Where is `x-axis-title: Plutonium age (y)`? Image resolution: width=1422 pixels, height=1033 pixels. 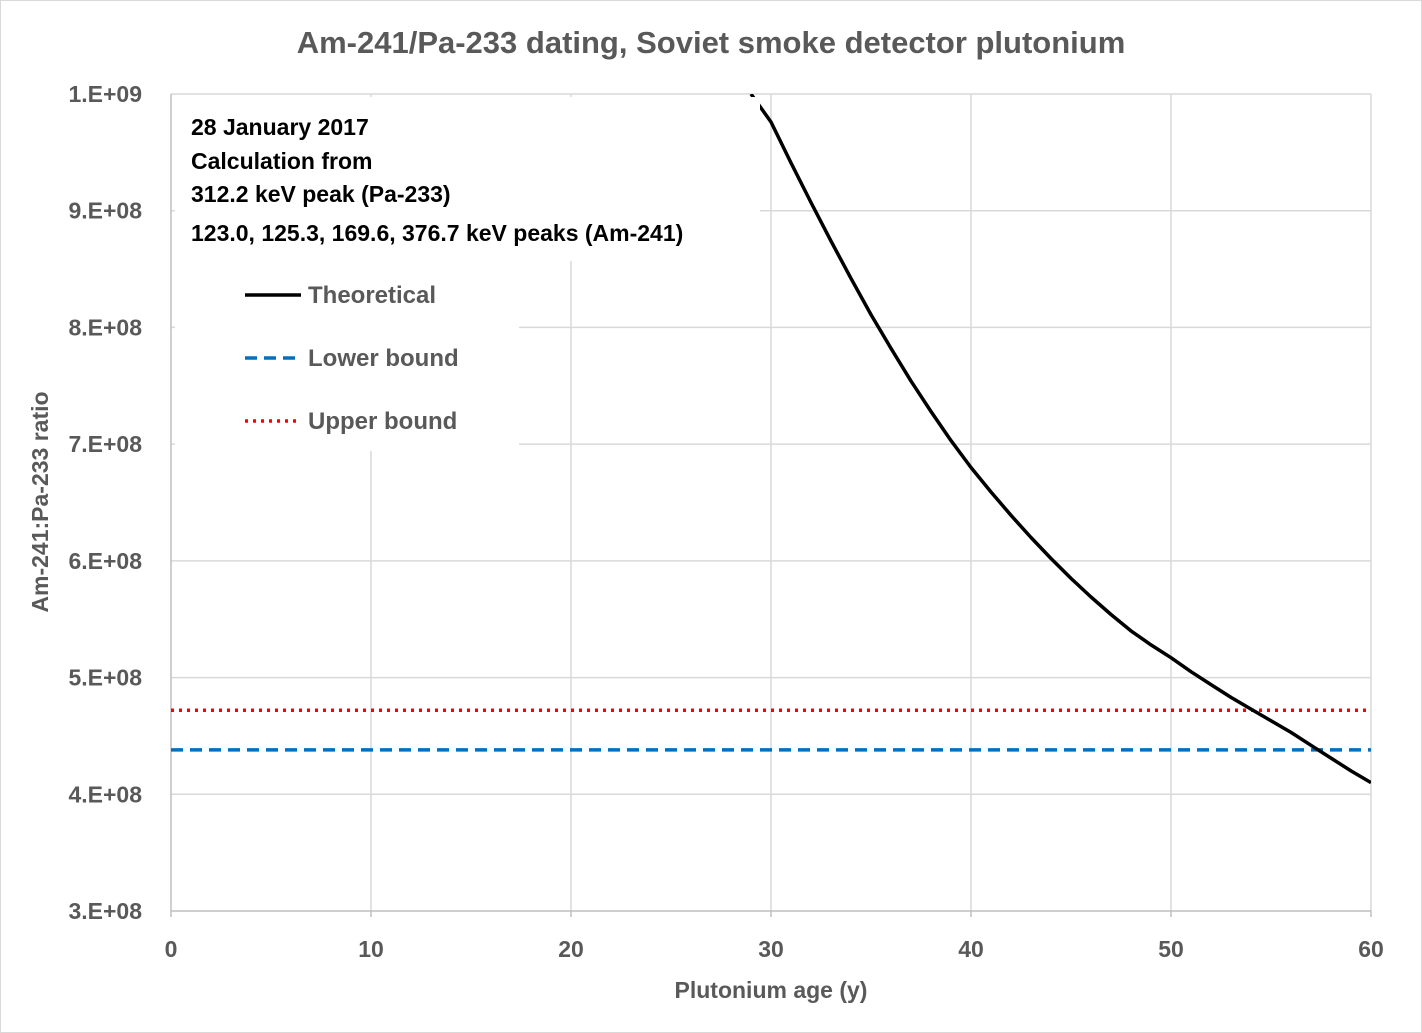
x-axis-title: Plutonium age (y) is located at coordinates (771, 990).